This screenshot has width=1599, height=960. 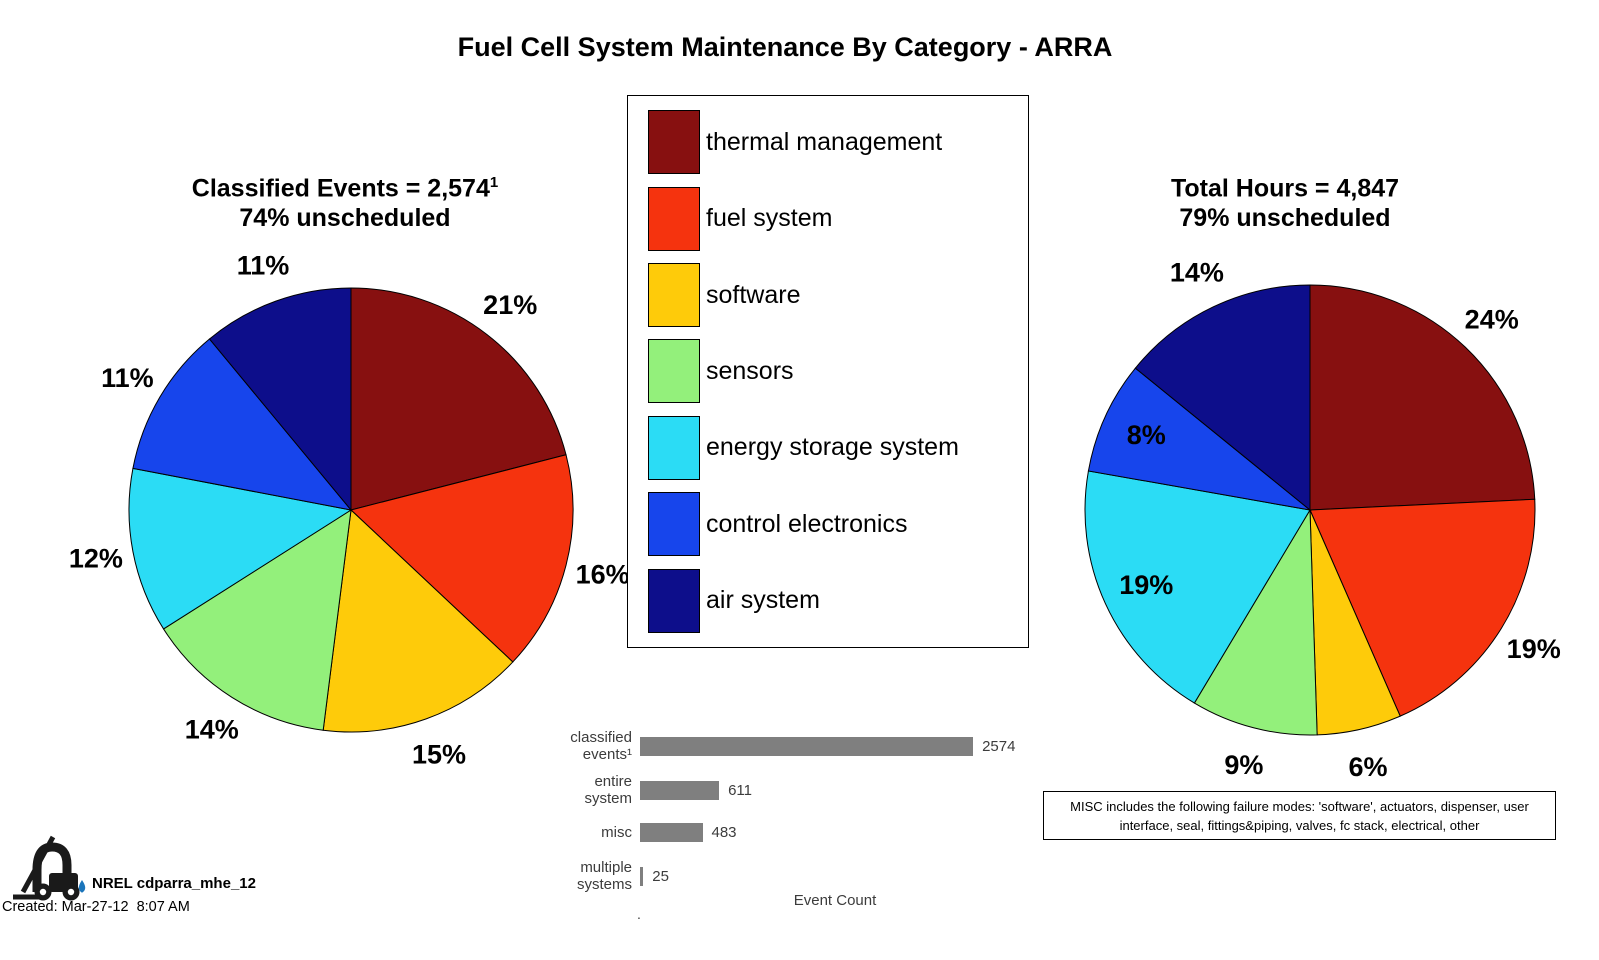 What do you see at coordinates (418, 620) in the screenshot?
I see `pie-slice-software` at bounding box center [418, 620].